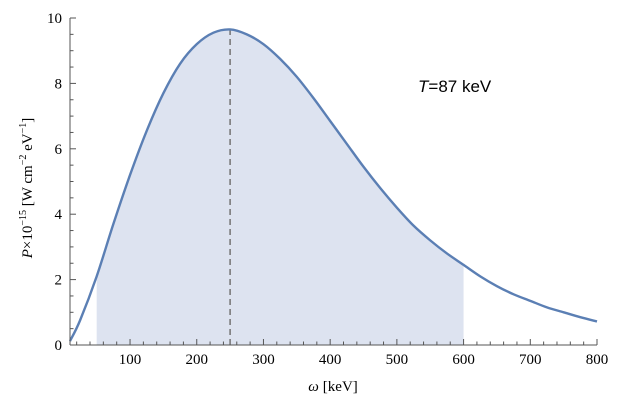  I want to click on y-tick-label: 8, so click(59, 84).